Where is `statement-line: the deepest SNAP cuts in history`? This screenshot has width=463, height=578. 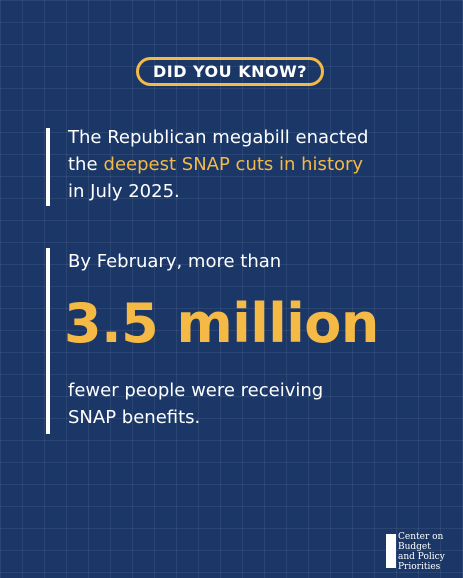 statement-line: the deepest SNAP cuts in history is located at coordinates (218, 164).